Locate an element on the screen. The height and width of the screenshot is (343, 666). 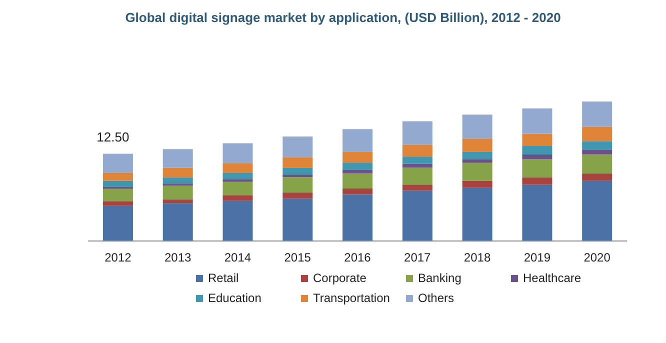
x-tick-label: 2012 is located at coordinates (118, 257).